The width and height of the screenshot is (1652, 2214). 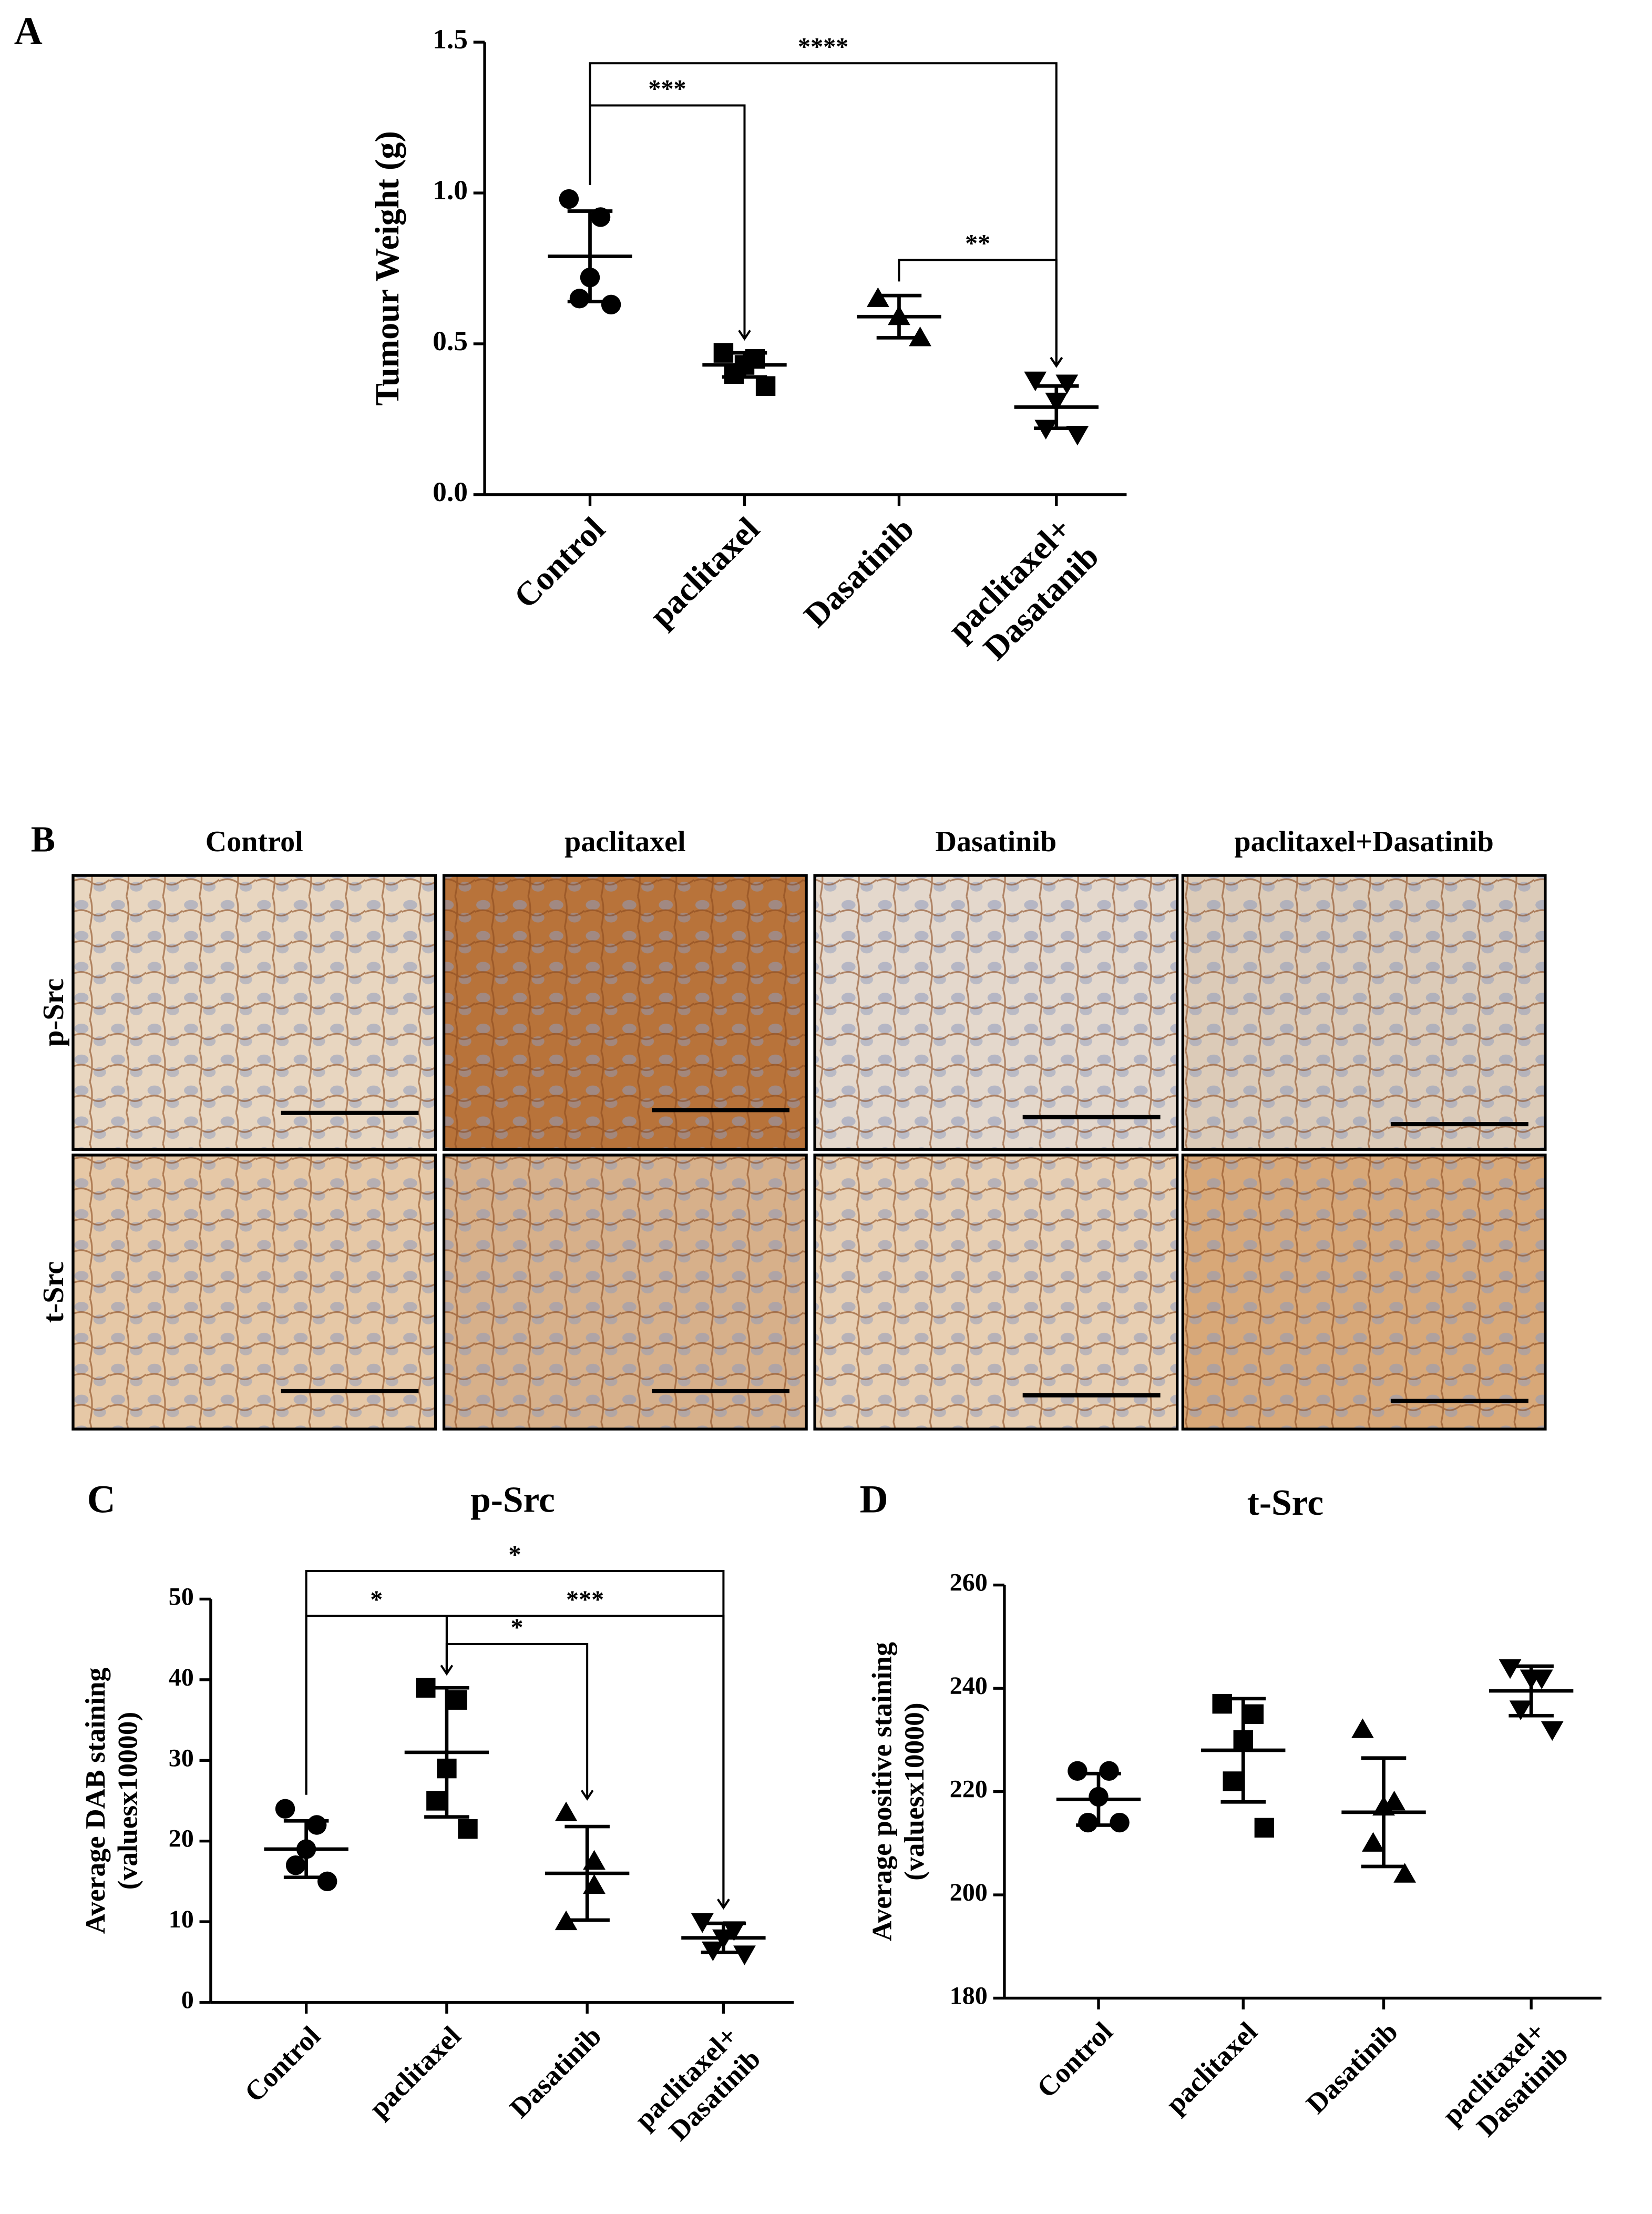 I want to click on y-tick-label: 50, so click(x=181, y=1596).